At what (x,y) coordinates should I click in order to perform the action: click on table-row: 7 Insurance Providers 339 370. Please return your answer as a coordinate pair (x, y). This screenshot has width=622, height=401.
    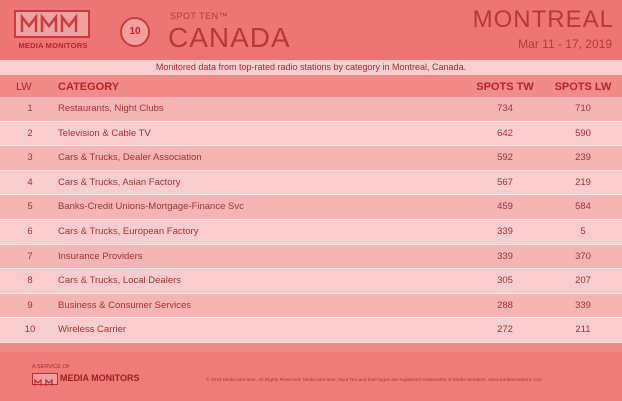
    Looking at the image, I should click on (311, 257).